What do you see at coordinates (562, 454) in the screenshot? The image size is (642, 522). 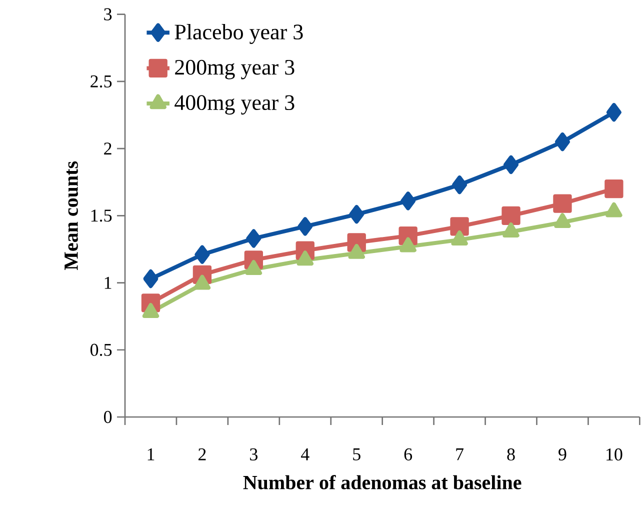 I see `x-tick-label: 9` at bounding box center [562, 454].